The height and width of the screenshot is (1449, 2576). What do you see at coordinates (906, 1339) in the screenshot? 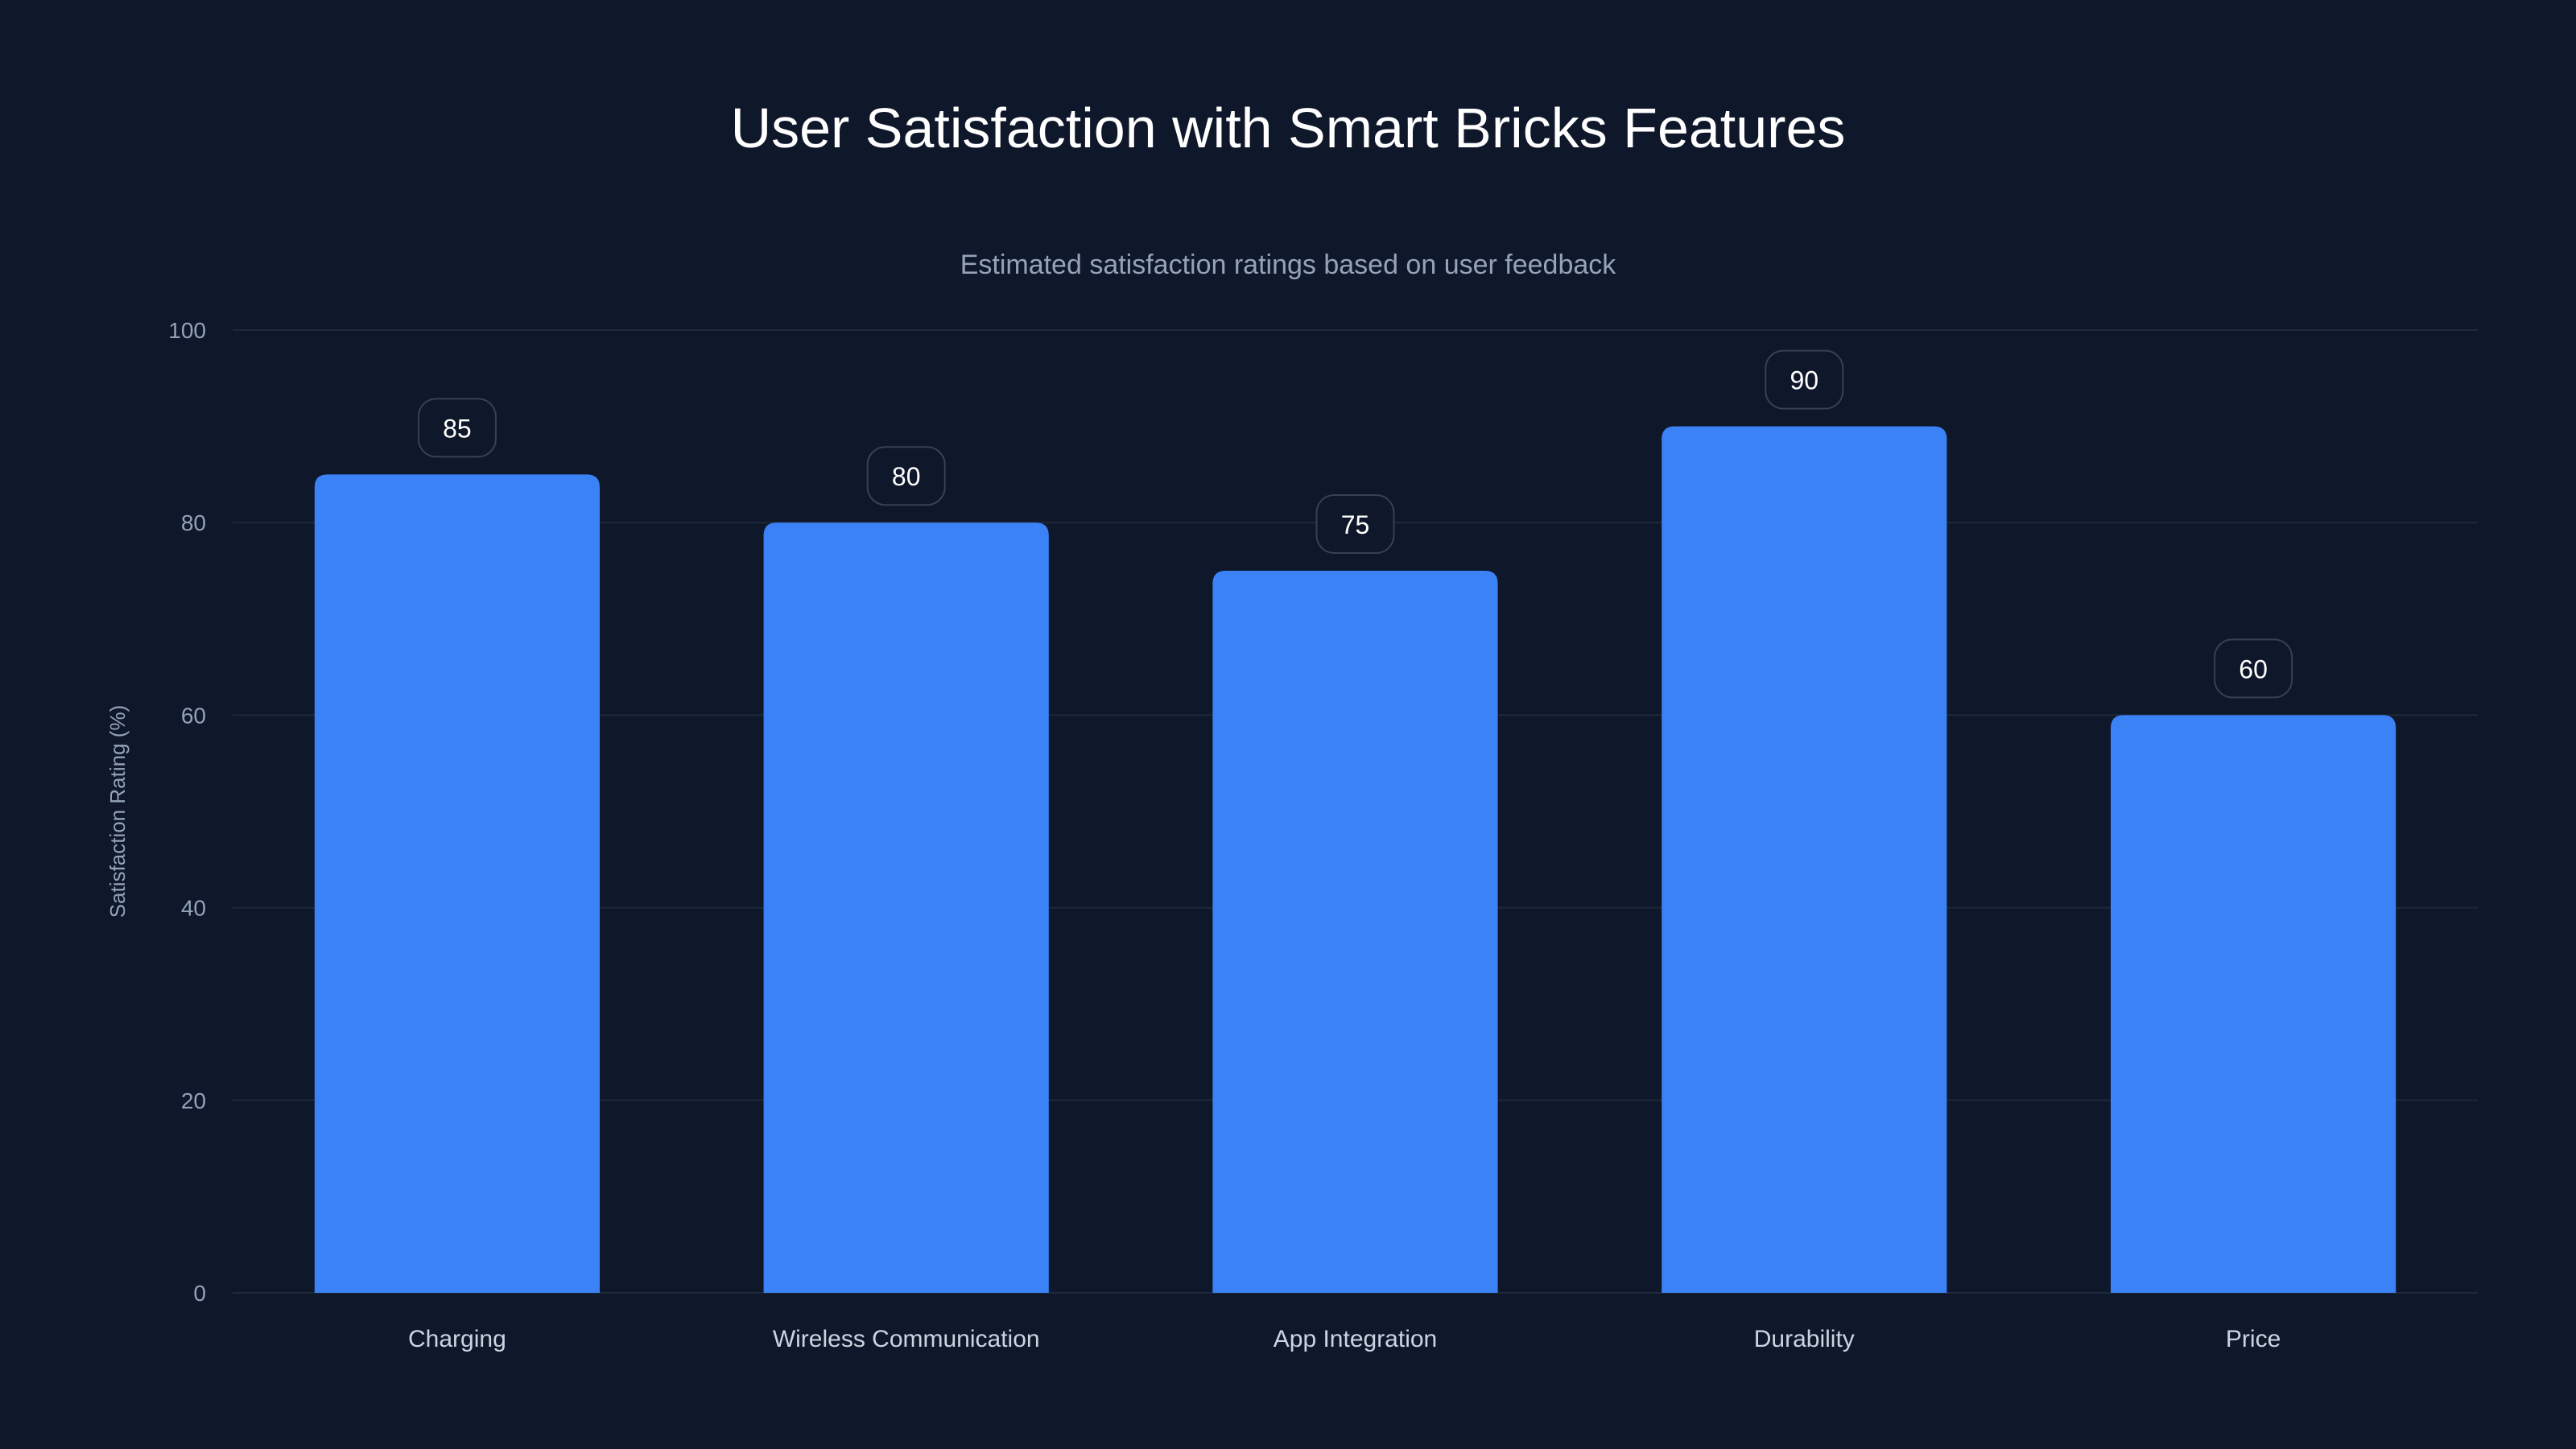
I see `x-tick-label: Wireless Communication` at bounding box center [906, 1339].